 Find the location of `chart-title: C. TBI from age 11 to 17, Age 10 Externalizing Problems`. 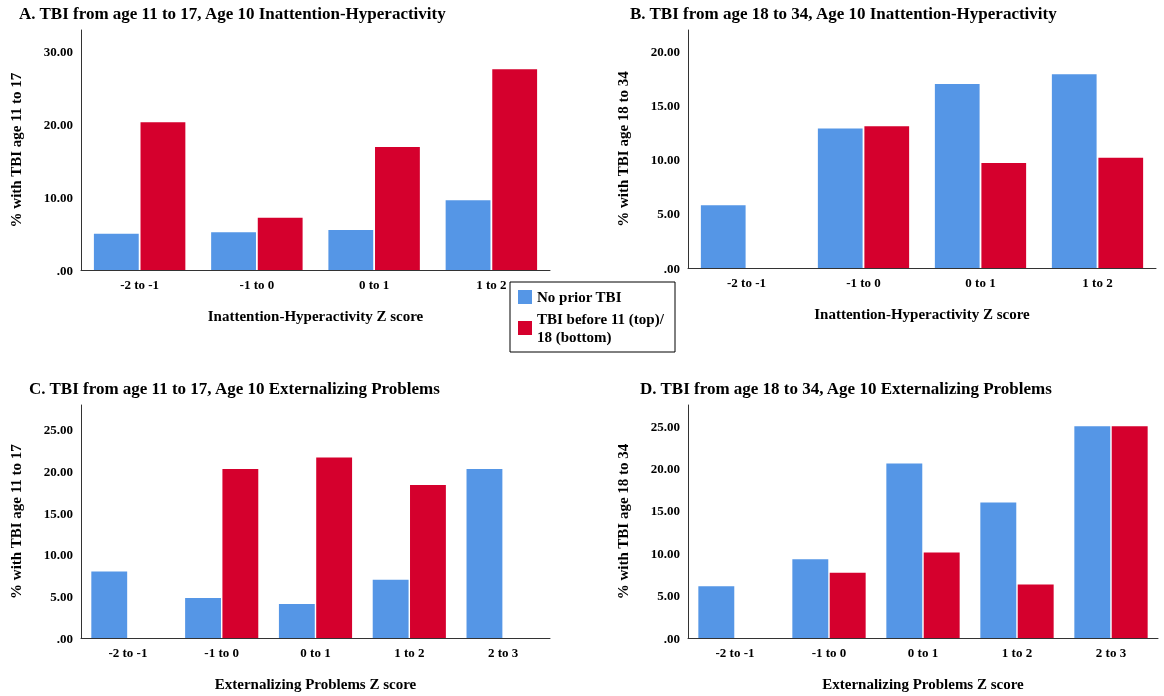

chart-title: C. TBI from age 11 to 17, Age 10 Externalizing Problems is located at coordinates (235, 388).